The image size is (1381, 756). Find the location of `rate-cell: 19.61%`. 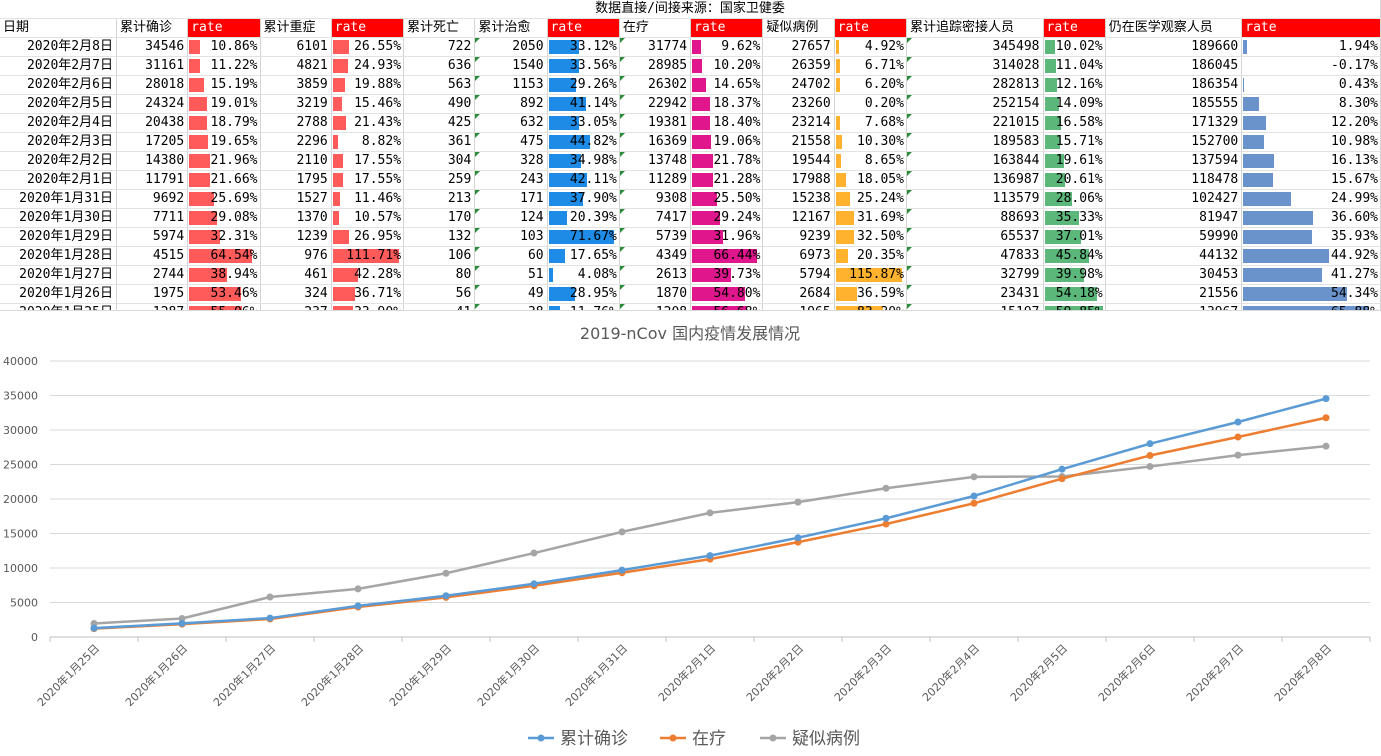

rate-cell: 19.61% is located at coordinates (1074, 161).